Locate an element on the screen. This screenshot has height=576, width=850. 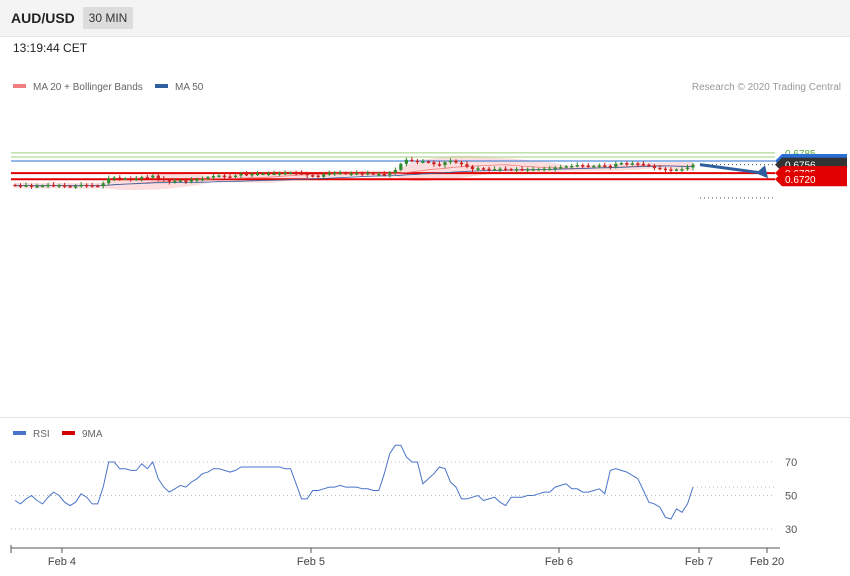
level-label-0.6720: 0.6720 is located at coordinates (800, 180).